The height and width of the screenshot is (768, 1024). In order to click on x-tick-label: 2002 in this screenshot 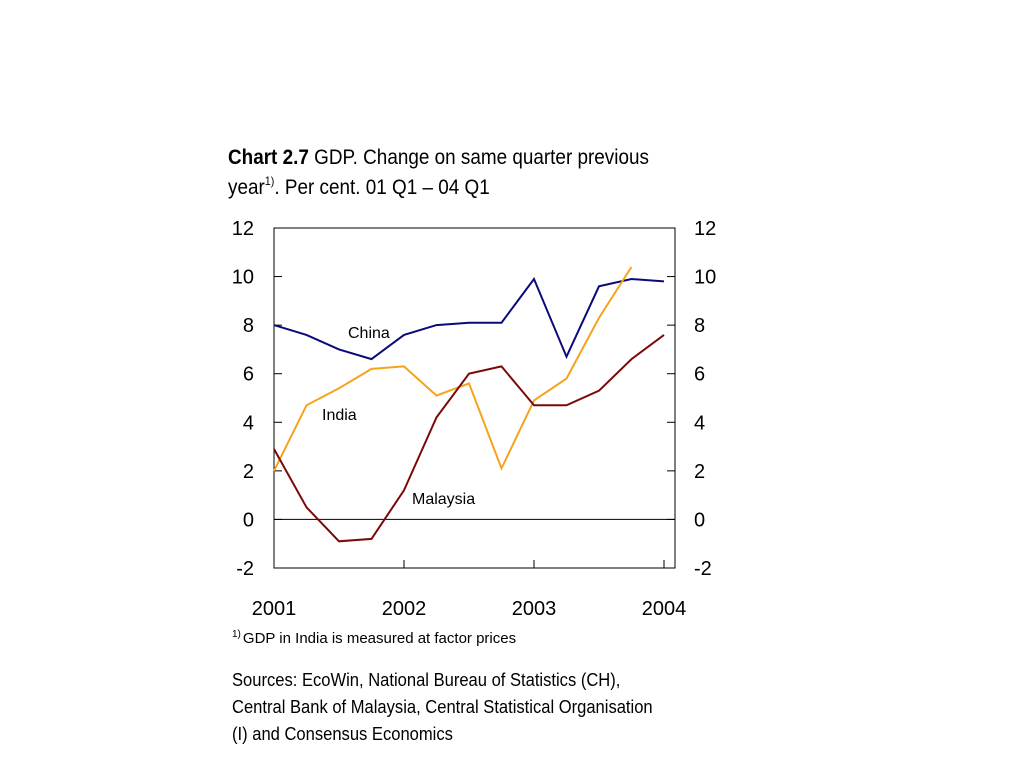, I will do `click(404, 609)`.